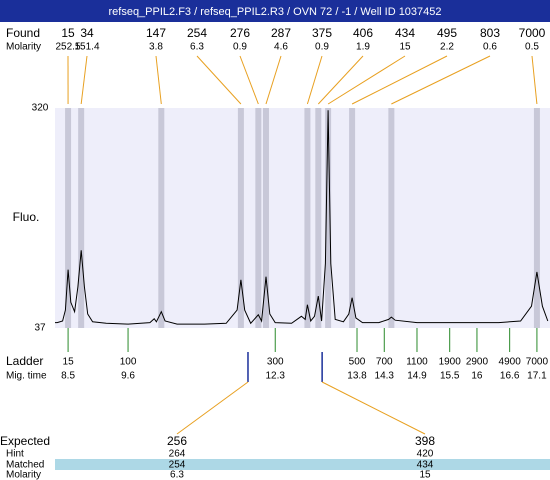  What do you see at coordinates (67, 47) in the screenshot?
I see `found-molarity: 252.5` at bounding box center [67, 47].